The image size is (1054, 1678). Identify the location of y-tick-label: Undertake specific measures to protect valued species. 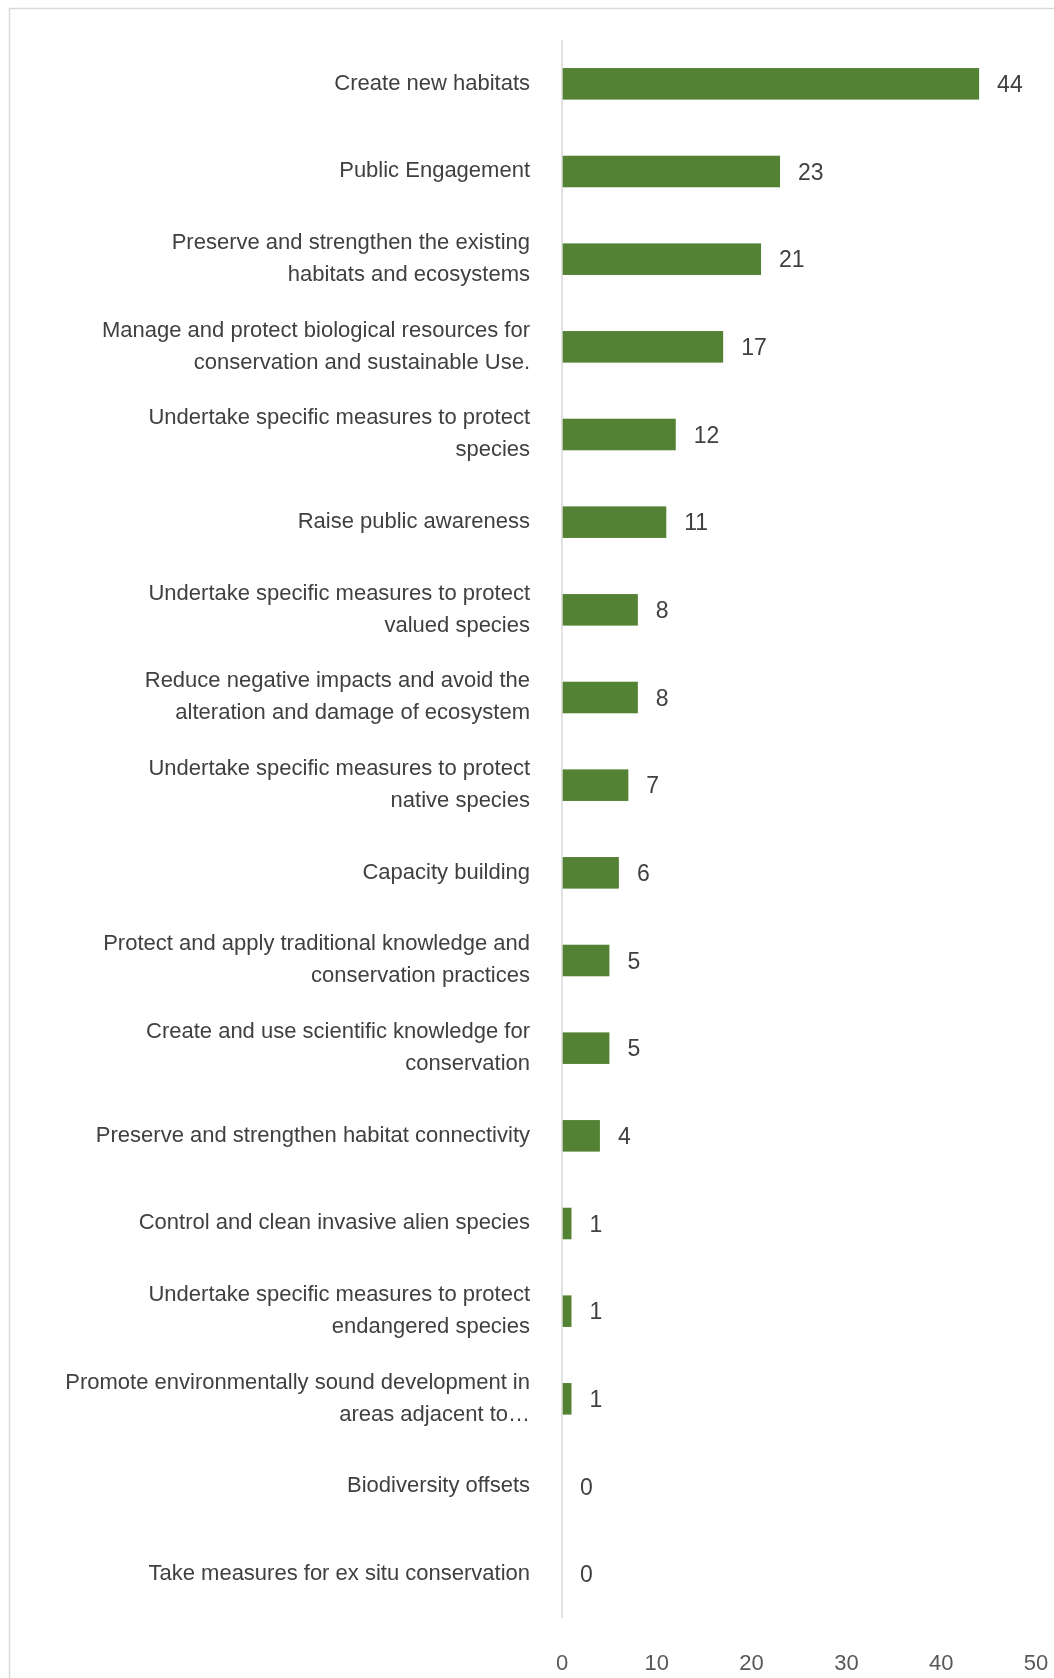
(339, 608).